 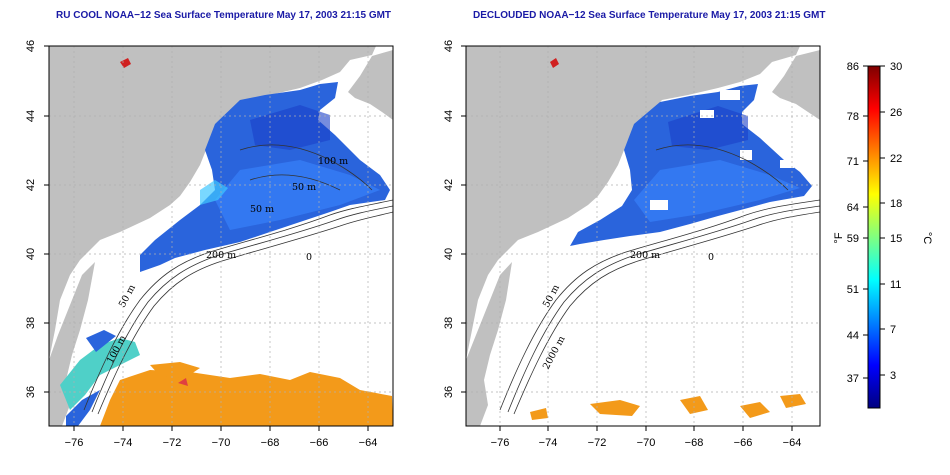 What do you see at coordinates (853, 379) in the screenshot?
I see `fahrenheit-tick: 37` at bounding box center [853, 379].